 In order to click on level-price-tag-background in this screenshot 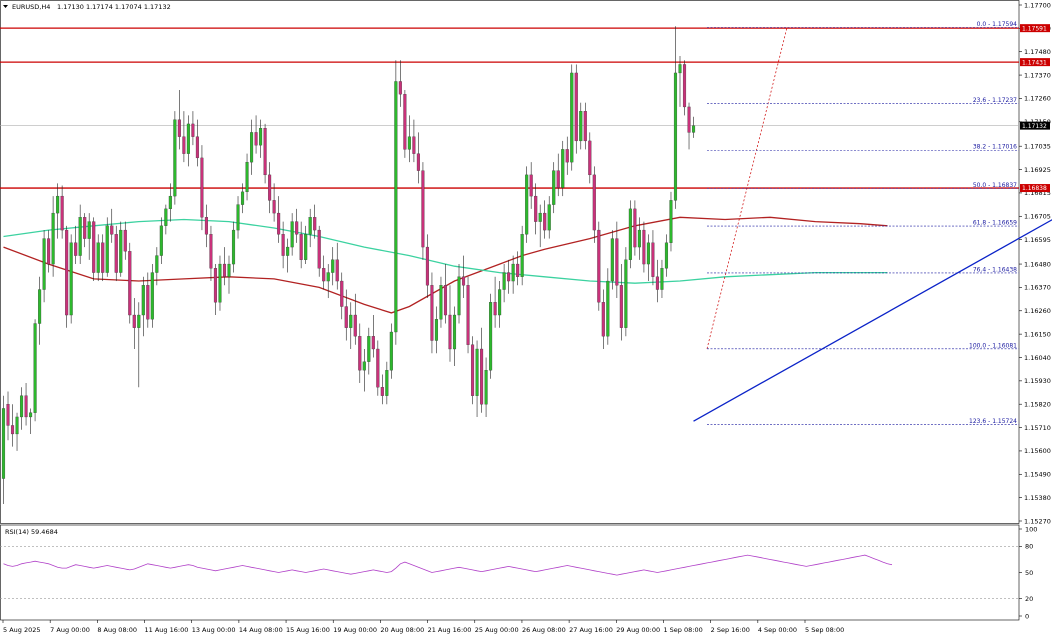, I will do `click(1035, 188)`.